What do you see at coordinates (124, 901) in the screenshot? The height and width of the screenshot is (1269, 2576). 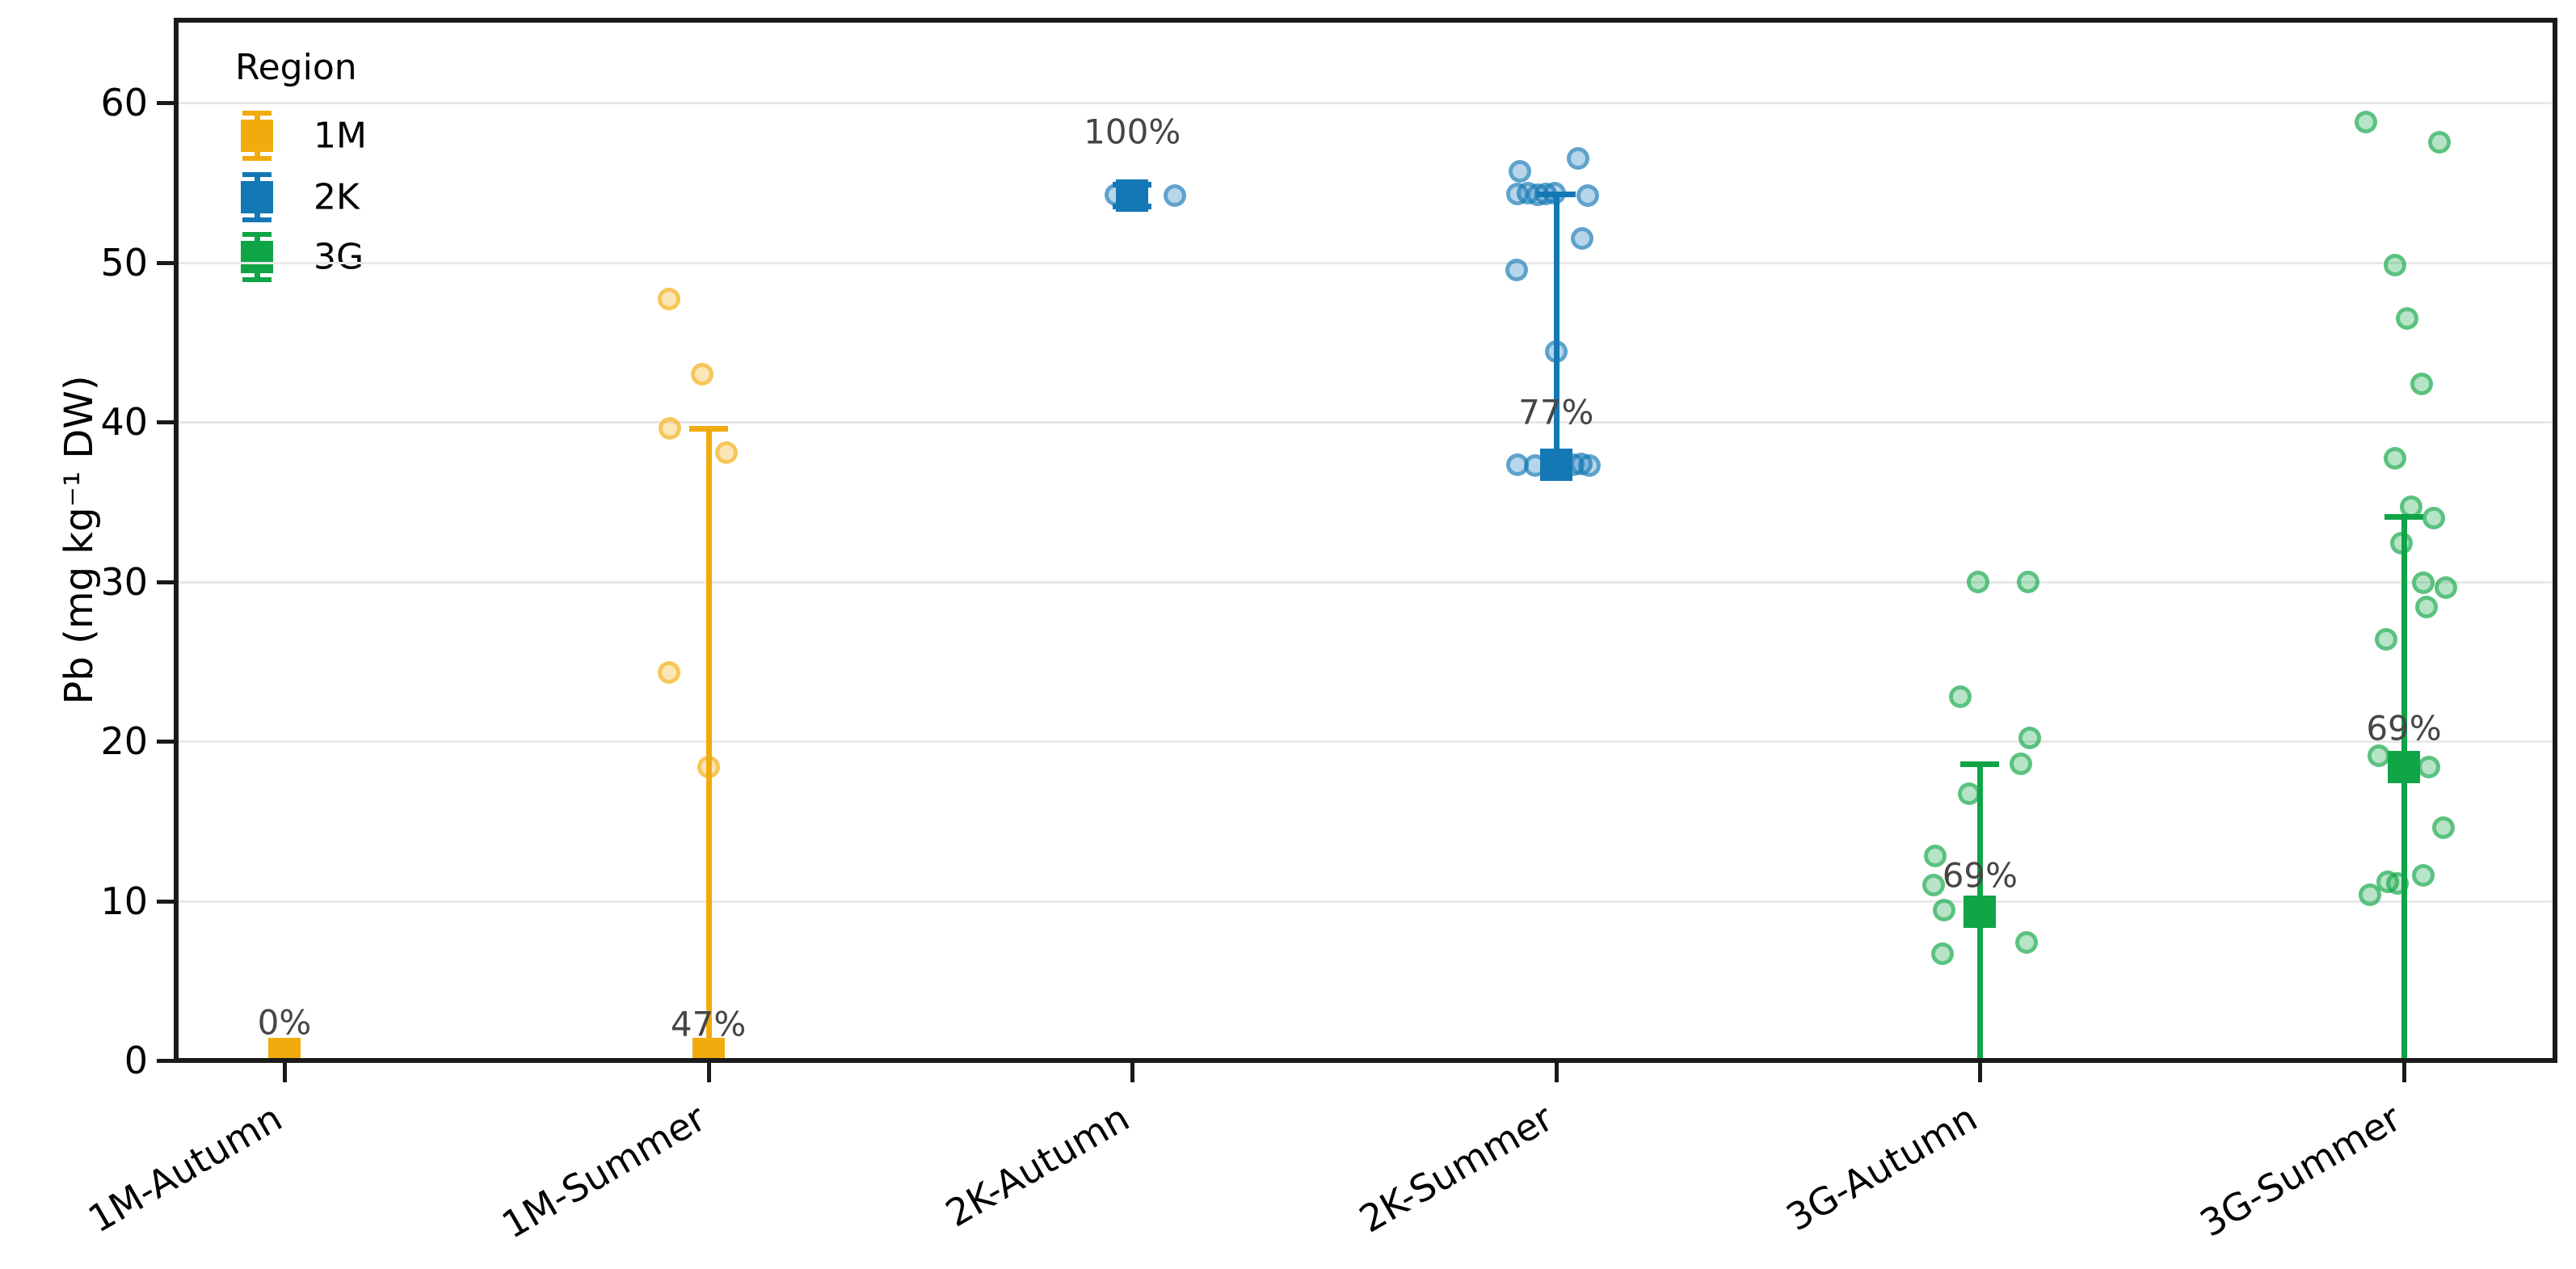 I see `y-tick-label: 10` at bounding box center [124, 901].